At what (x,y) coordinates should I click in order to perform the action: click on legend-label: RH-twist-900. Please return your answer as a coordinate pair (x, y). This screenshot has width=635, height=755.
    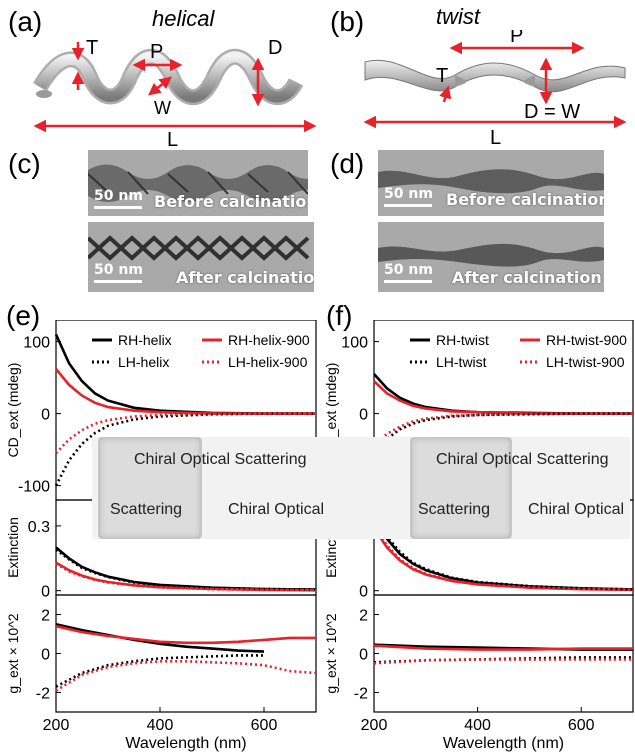
    Looking at the image, I should click on (586, 340).